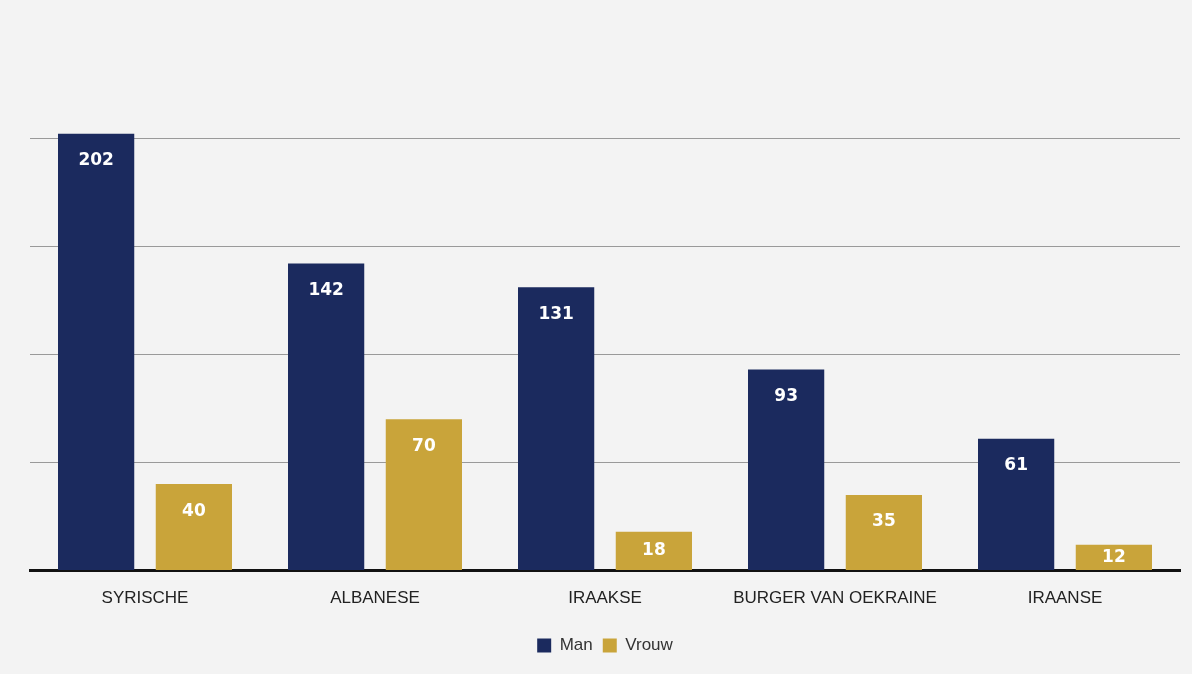 The height and width of the screenshot is (674, 1192). I want to click on x-tick-label: ALBANESE, so click(375, 598).